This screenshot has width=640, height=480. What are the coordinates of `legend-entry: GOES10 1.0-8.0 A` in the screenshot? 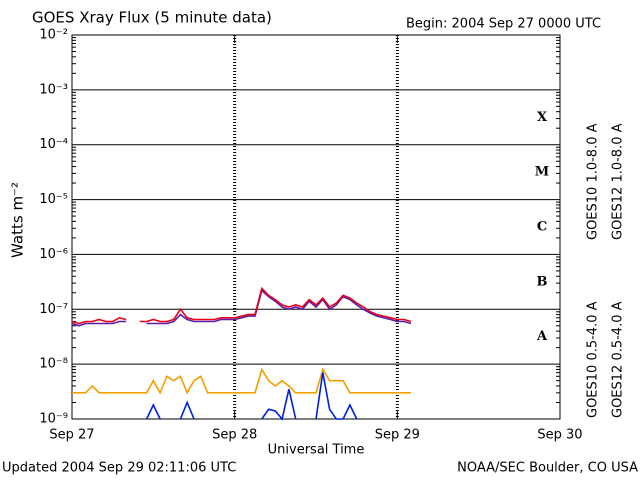 It's located at (593, 181).